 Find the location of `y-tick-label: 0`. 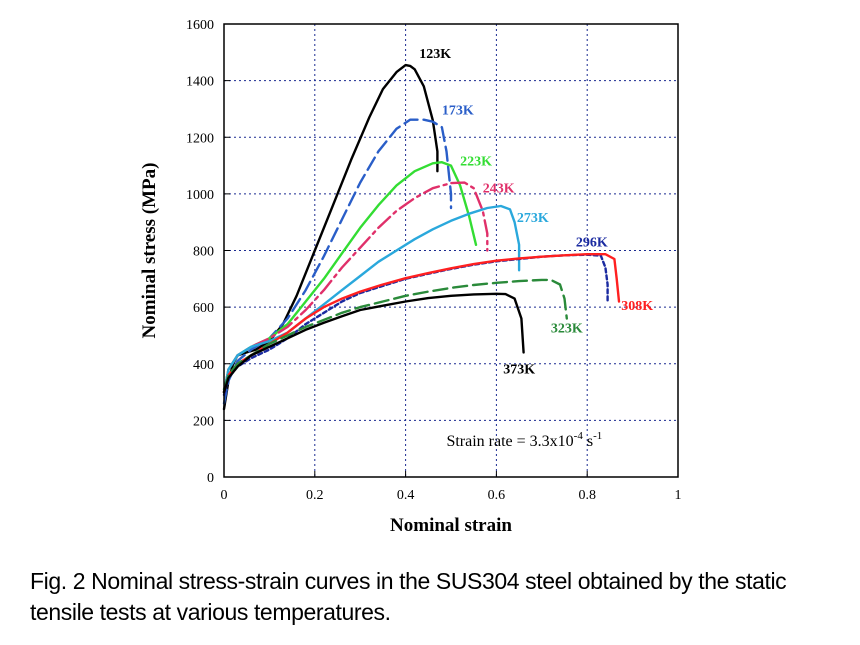

y-tick-label: 0 is located at coordinates (210, 478).